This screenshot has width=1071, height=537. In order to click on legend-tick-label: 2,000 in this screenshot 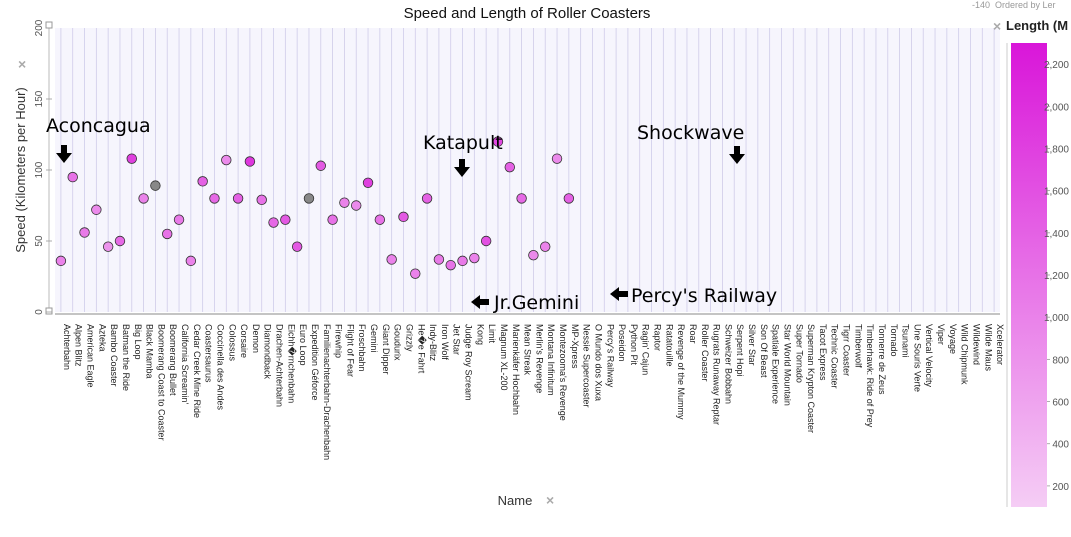, I will do `click(1056, 107)`.